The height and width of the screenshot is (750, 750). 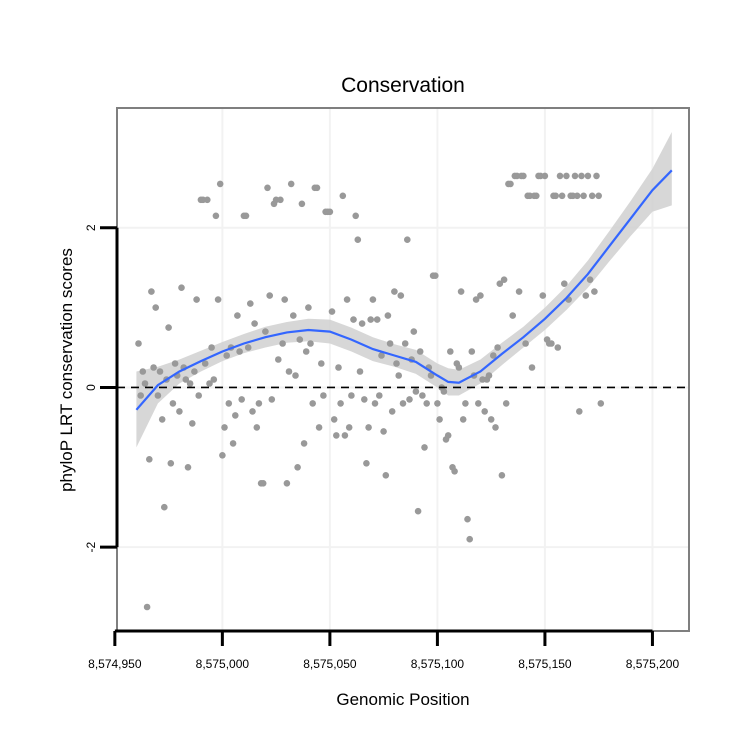 I want to click on chart-title: Conservation, so click(x=403, y=85).